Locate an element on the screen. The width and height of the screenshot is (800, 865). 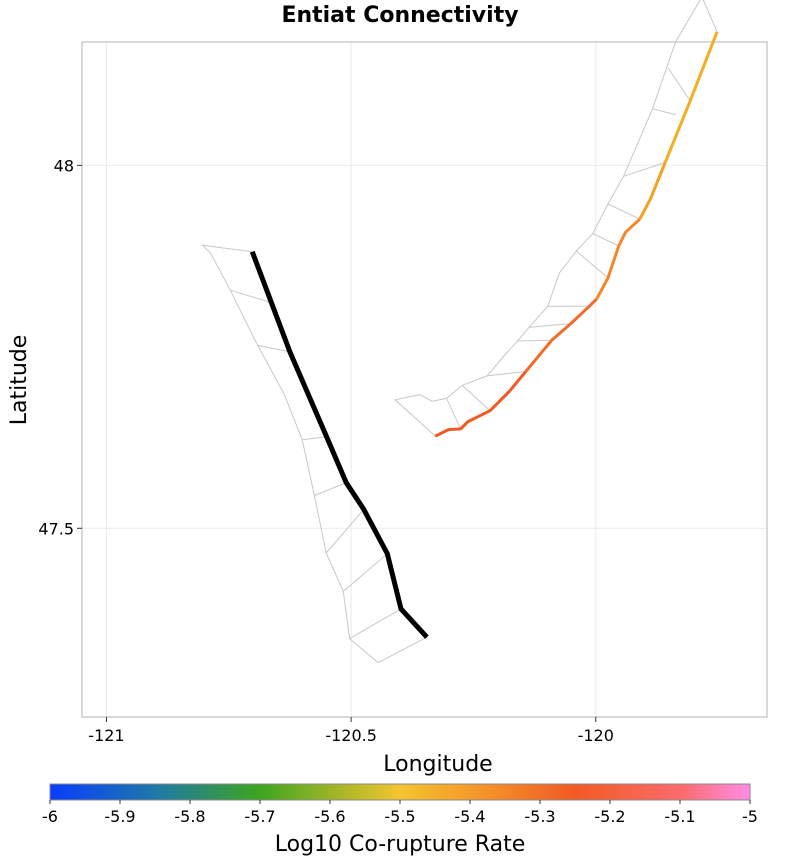
colorbar-tick-label: -6 is located at coordinates (50, 816).